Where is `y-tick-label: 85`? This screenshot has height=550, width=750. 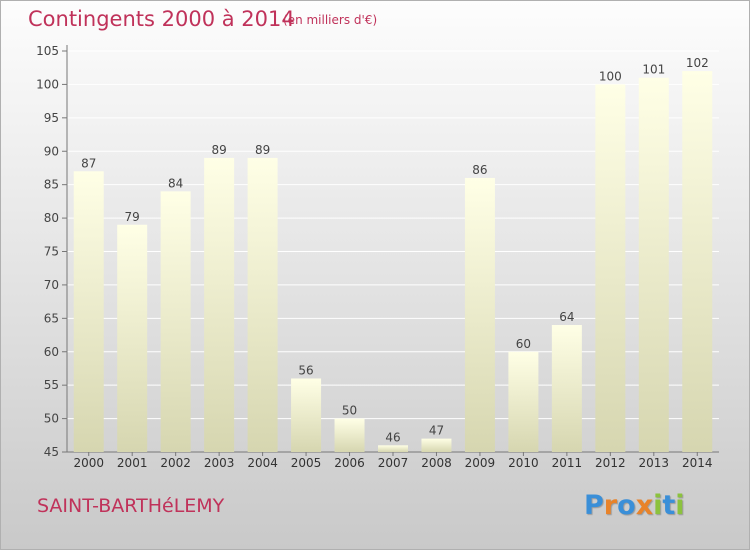 y-tick-label: 85 is located at coordinates (51, 185).